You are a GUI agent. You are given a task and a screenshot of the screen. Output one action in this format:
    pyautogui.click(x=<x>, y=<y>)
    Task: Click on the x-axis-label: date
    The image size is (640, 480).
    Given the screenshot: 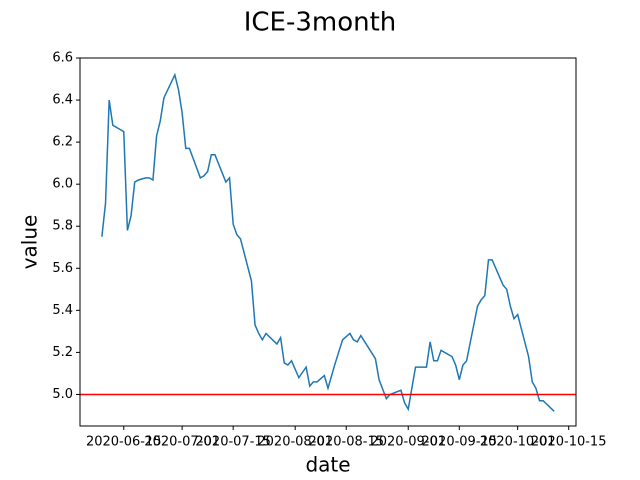 What is the action you would take?
    pyautogui.click(x=327, y=465)
    